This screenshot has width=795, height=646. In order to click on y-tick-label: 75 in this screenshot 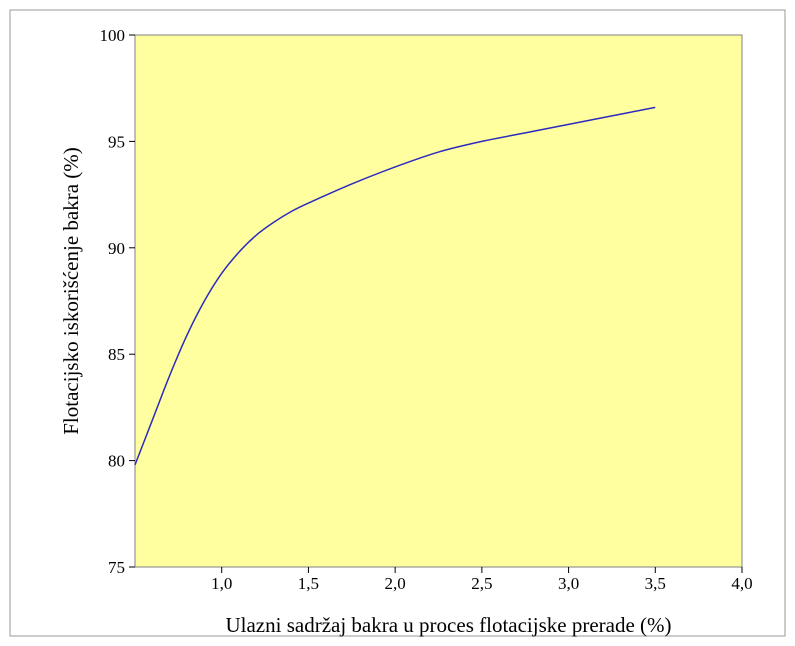, I will do `click(116, 567)`.